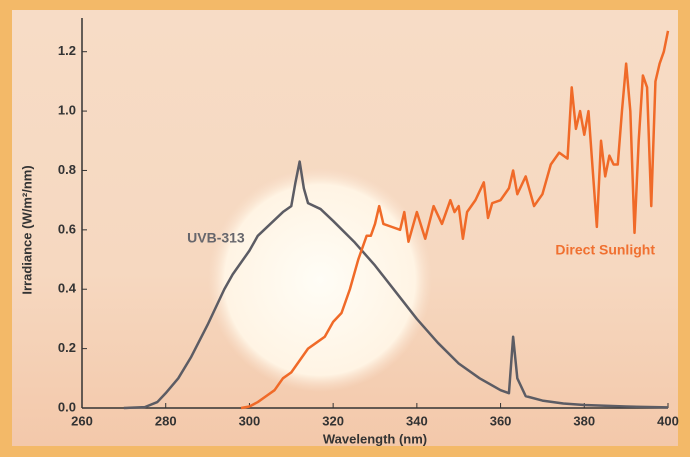  What do you see at coordinates (417, 420) in the screenshot?
I see `x-tick-label: 340` at bounding box center [417, 420].